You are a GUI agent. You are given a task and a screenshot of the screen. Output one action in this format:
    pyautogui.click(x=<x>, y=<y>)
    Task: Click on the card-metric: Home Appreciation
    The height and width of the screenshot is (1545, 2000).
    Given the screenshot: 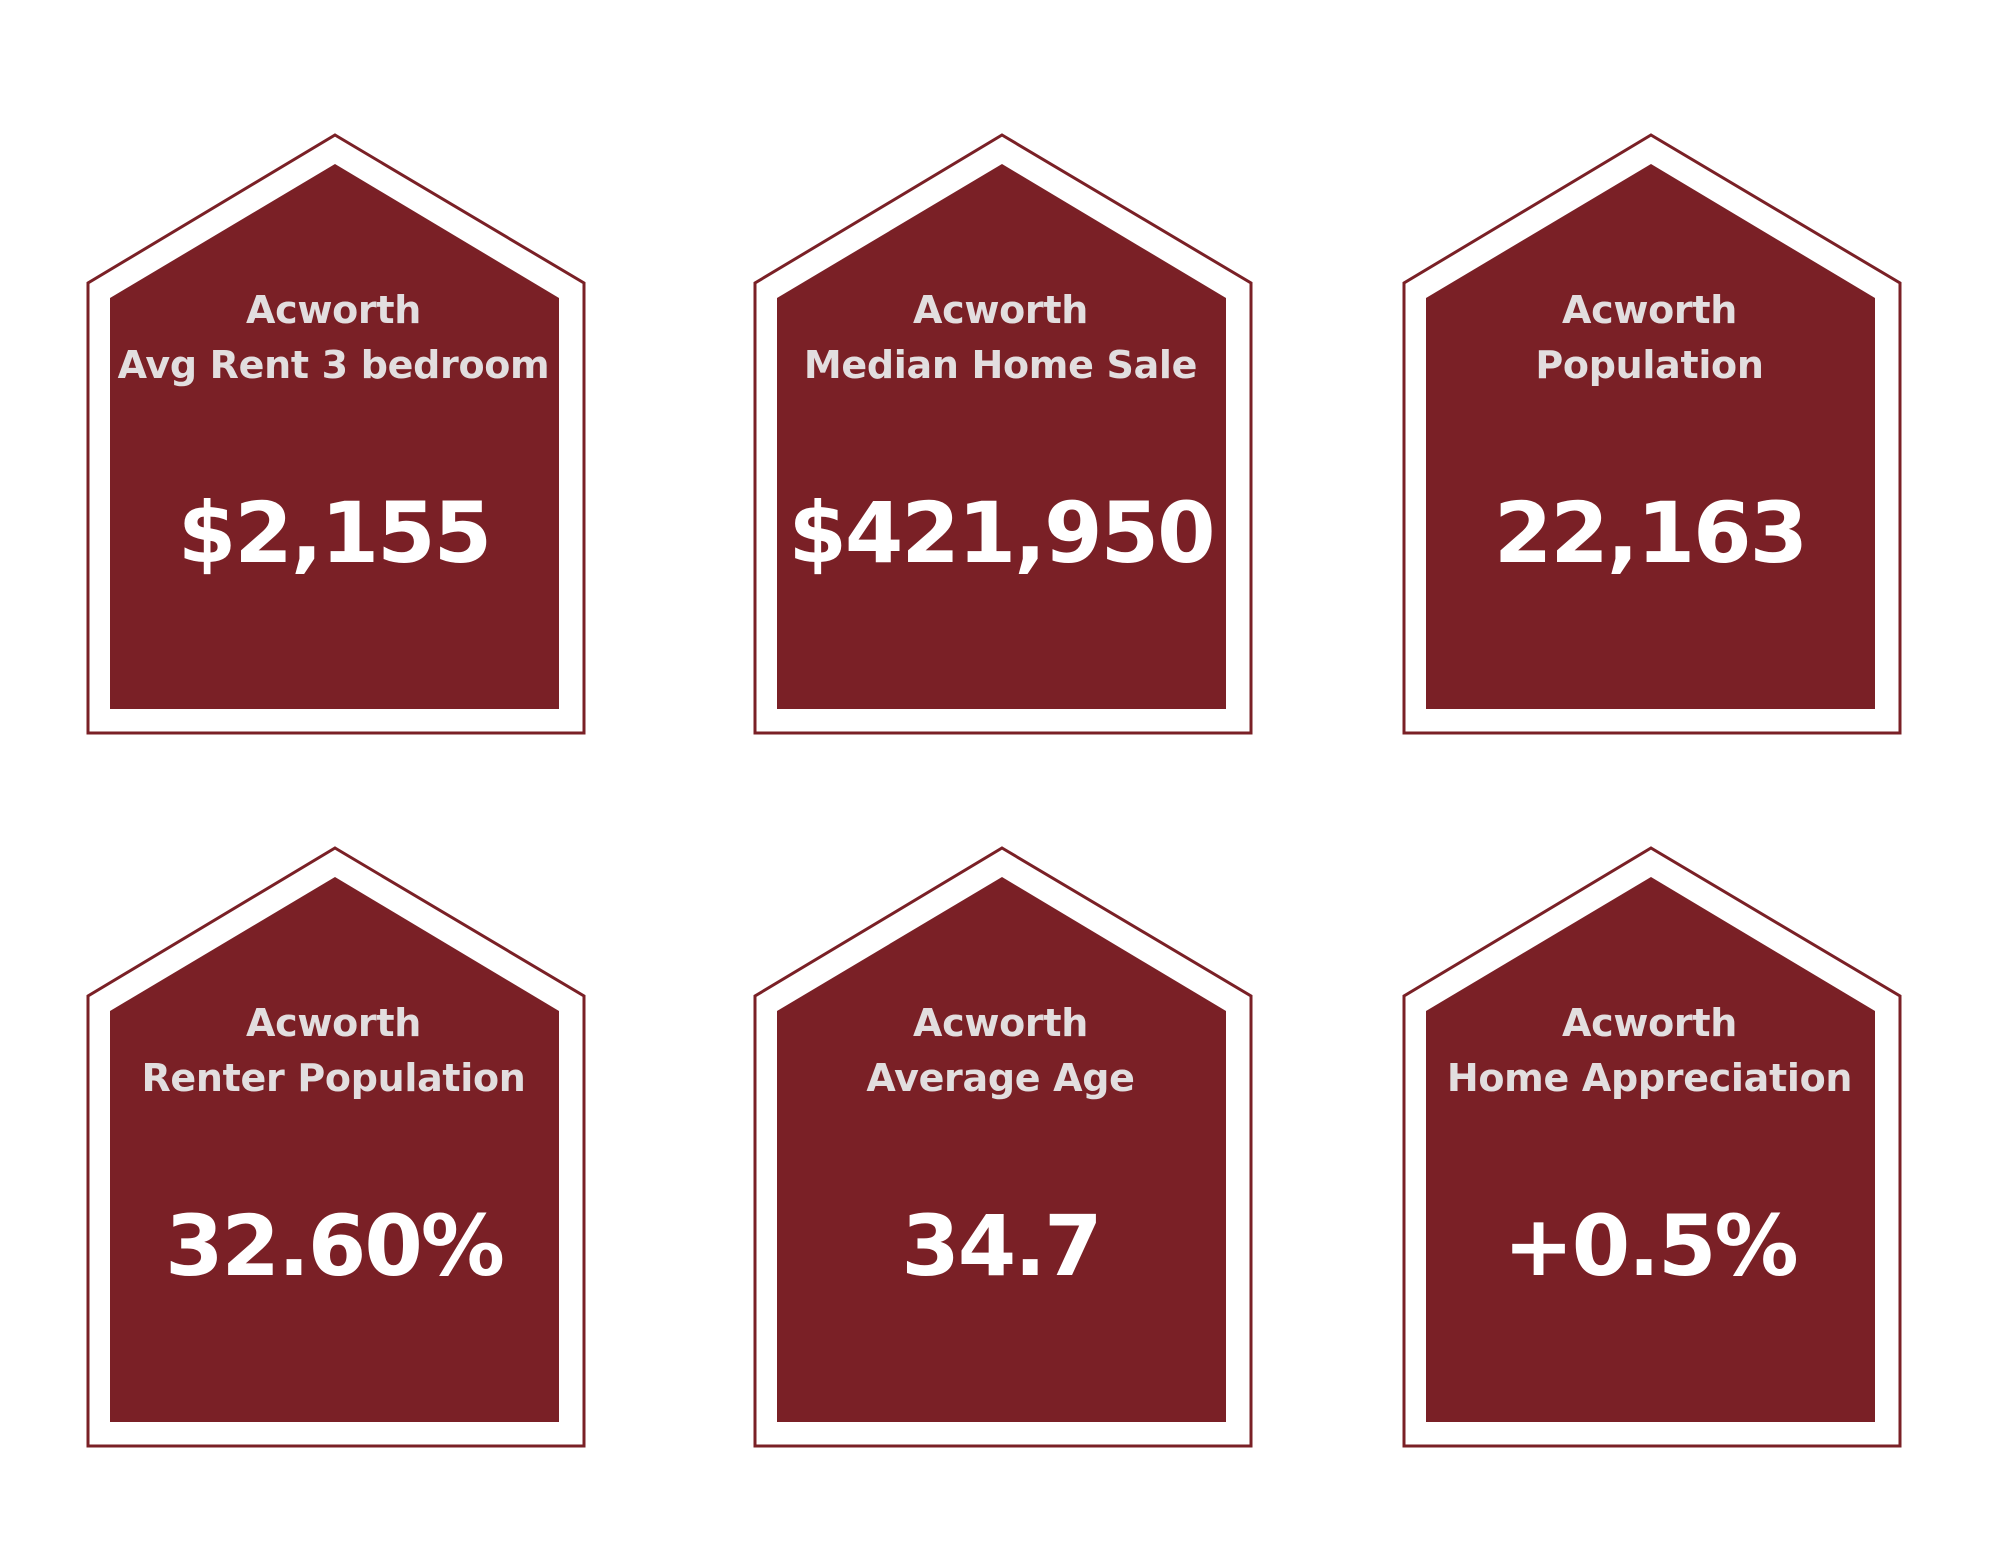 What is the action you would take?
    pyautogui.click(x=1649, y=1078)
    